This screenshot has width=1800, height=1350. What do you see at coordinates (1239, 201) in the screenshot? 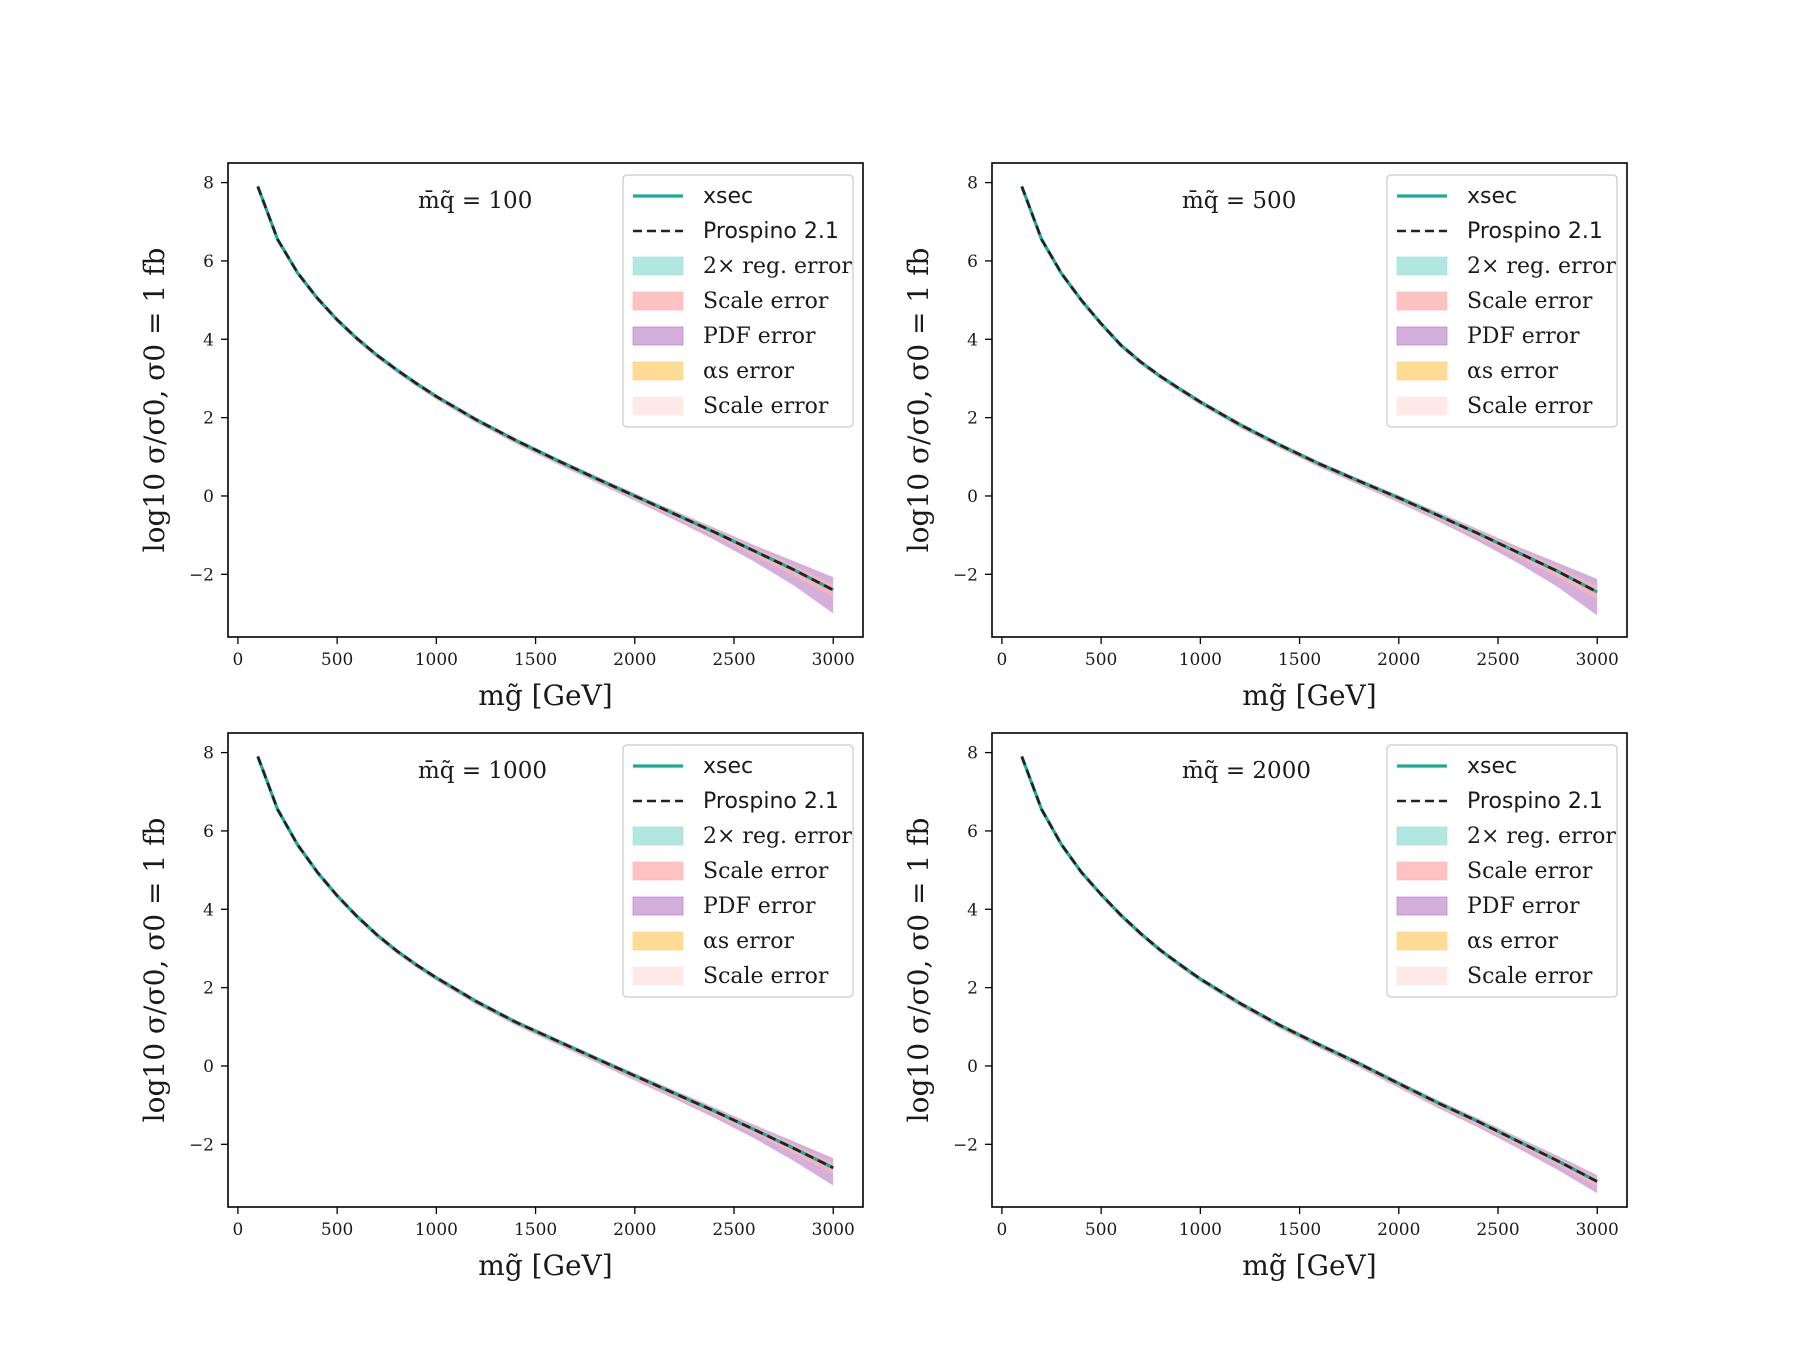
I see `panel-label: m̄q̃ = 500` at bounding box center [1239, 201].